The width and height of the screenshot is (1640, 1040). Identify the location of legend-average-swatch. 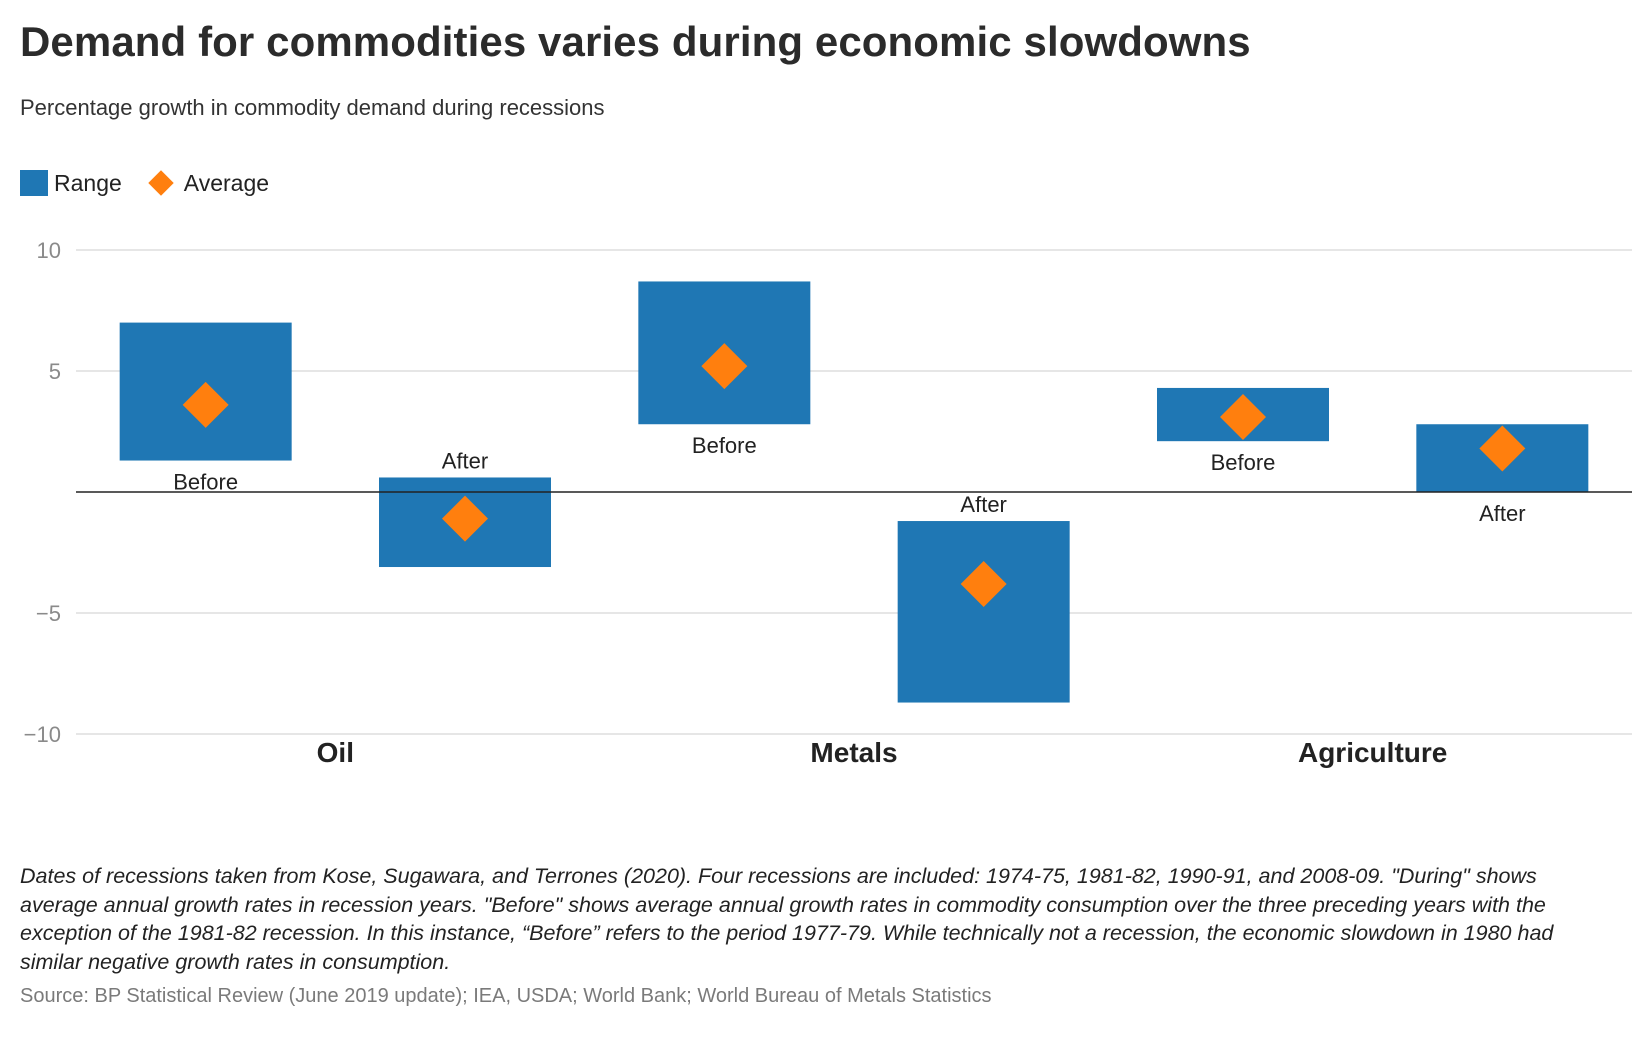
(161, 183).